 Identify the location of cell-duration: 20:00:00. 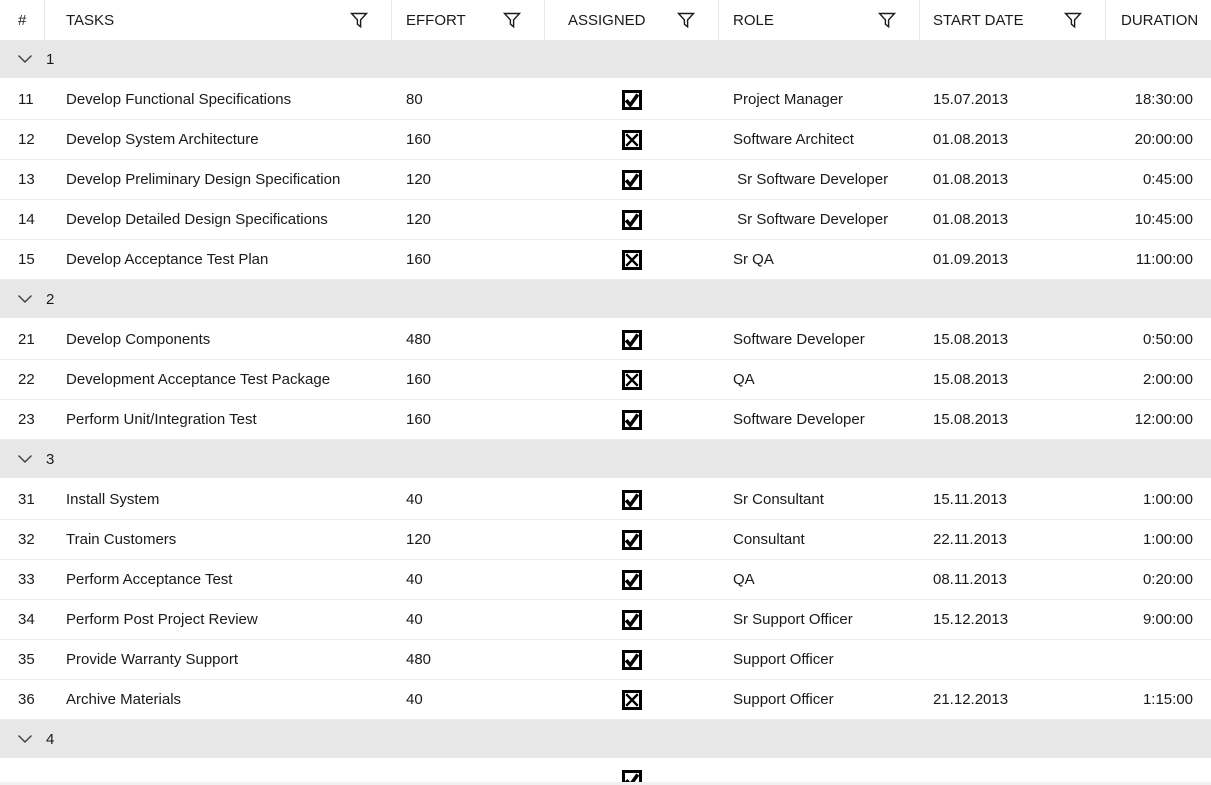
(1163, 139).